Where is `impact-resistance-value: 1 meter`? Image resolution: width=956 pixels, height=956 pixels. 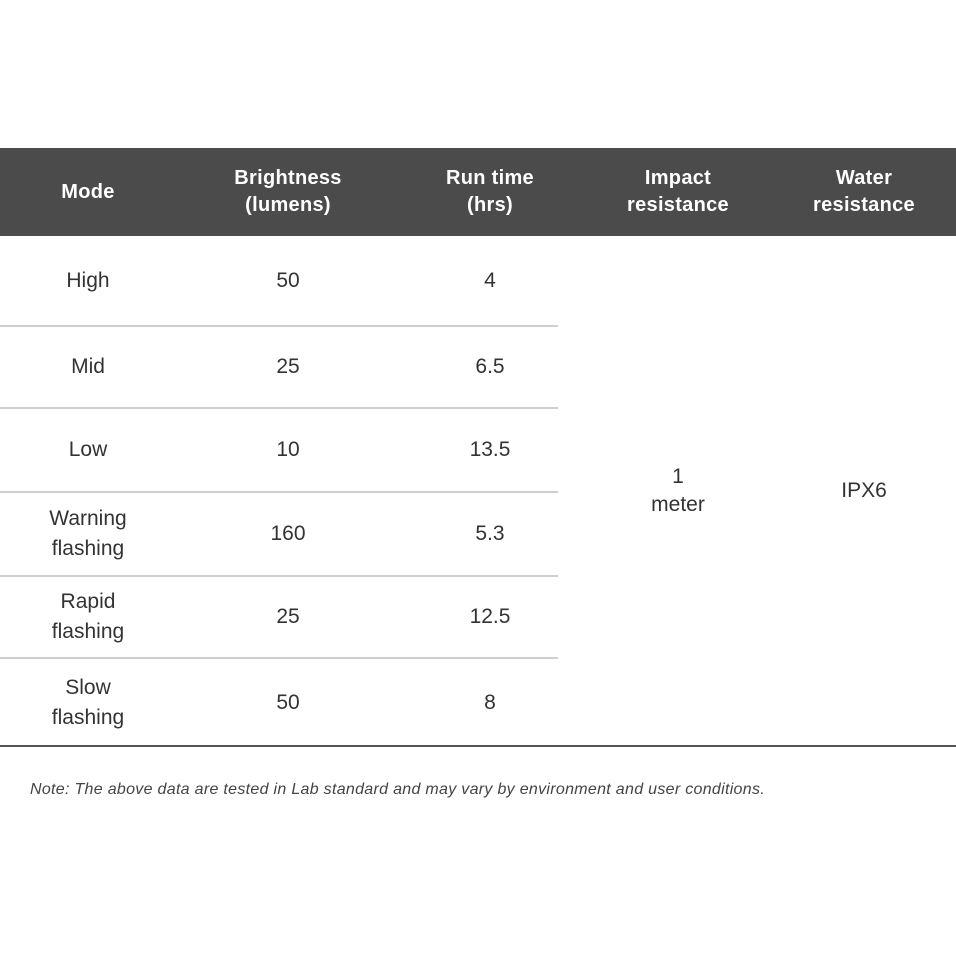
impact-resistance-value: 1 meter is located at coordinates (678, 490).